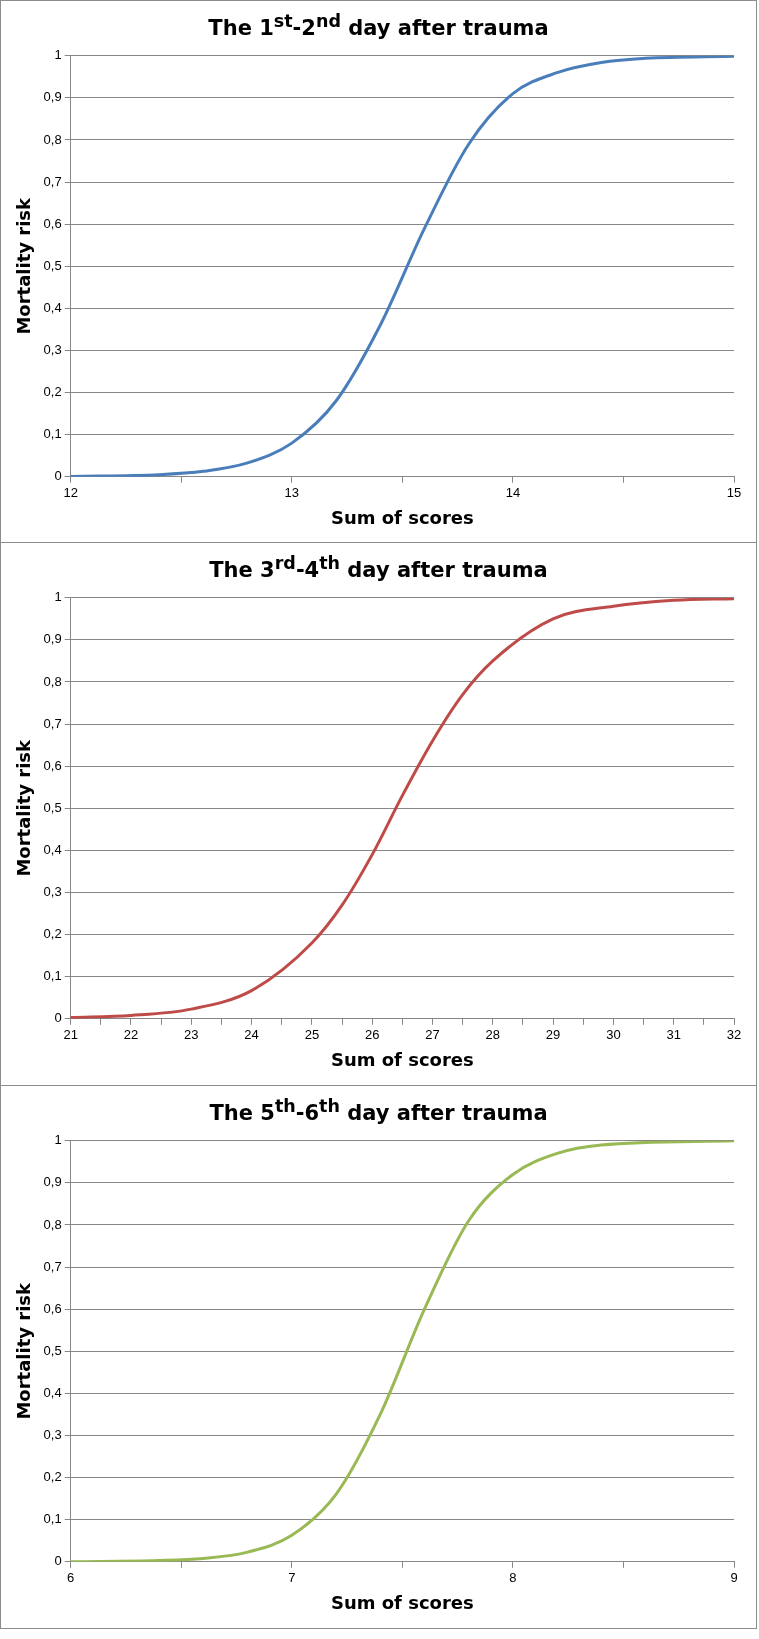  What do you see at coordinates (493, 1035) in the screenshot?
I see `x-tick-label: 28` at bounding box center [493, 1035].